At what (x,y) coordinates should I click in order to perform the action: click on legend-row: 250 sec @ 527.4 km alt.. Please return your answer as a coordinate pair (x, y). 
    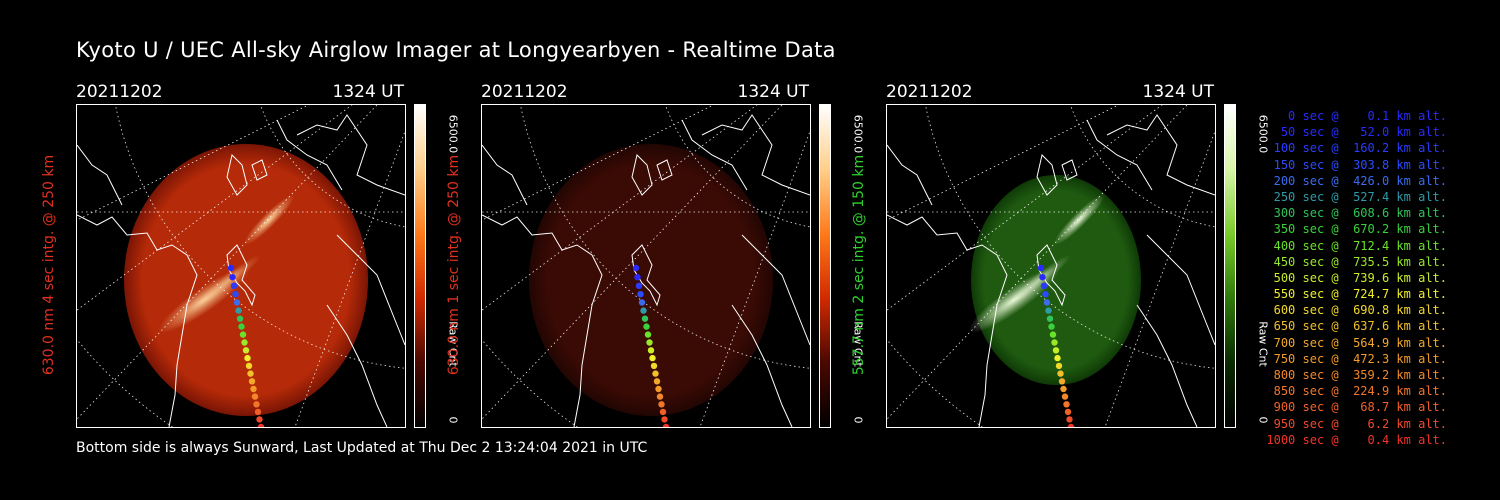
    Looking at the image, I should click on (1356, 196).